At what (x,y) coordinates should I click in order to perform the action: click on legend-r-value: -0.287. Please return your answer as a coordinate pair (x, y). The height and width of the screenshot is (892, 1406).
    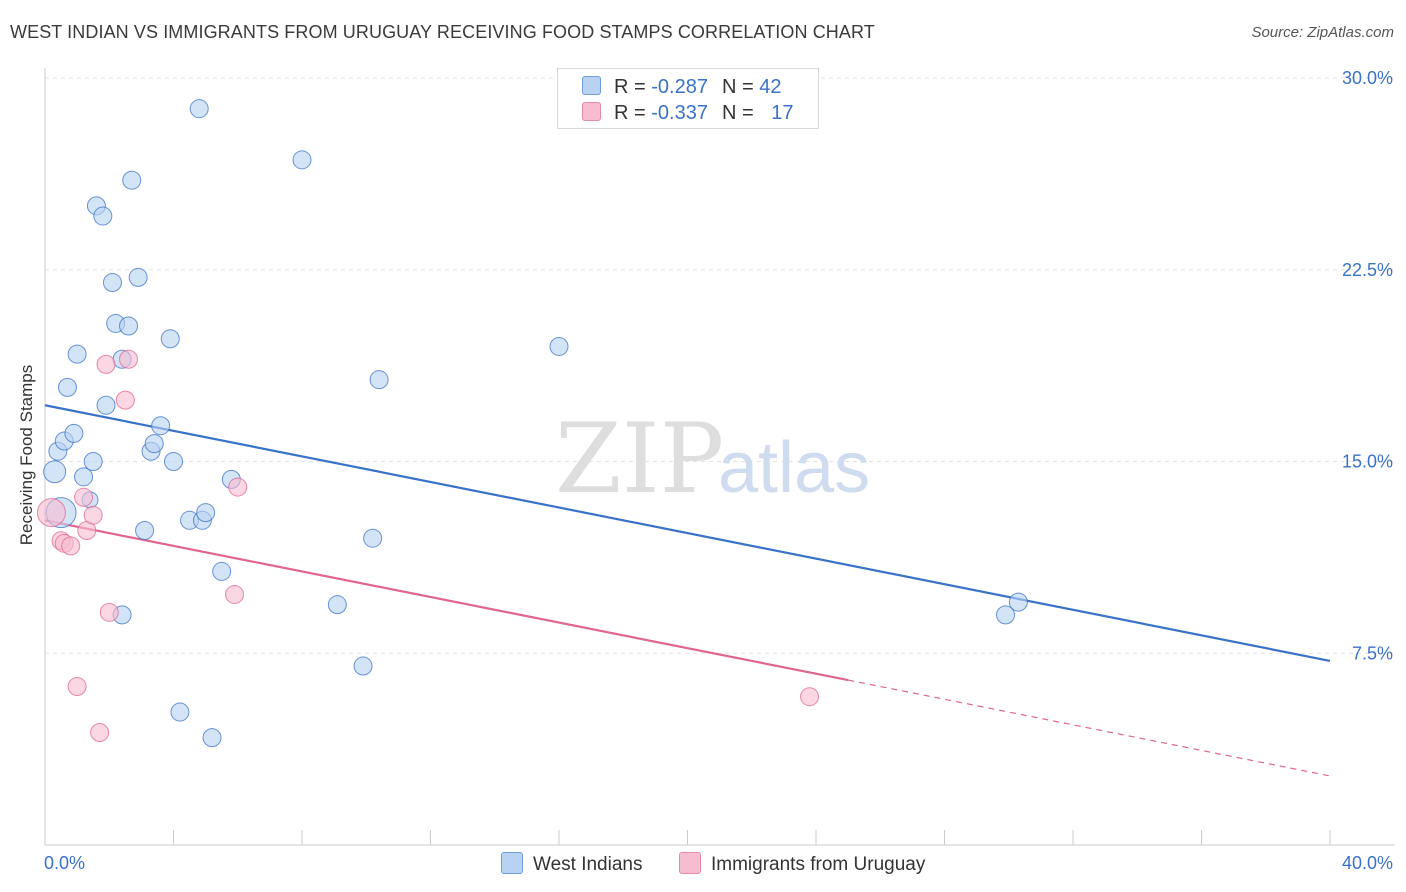
    Looking at the image, I should click on (679, 87).